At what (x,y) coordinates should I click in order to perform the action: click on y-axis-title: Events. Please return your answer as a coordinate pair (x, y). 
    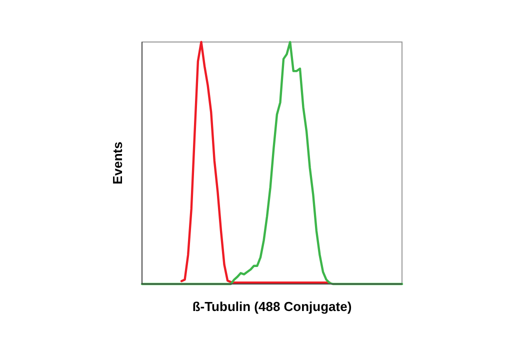
    Looking at the image, I should click on (117, 163).